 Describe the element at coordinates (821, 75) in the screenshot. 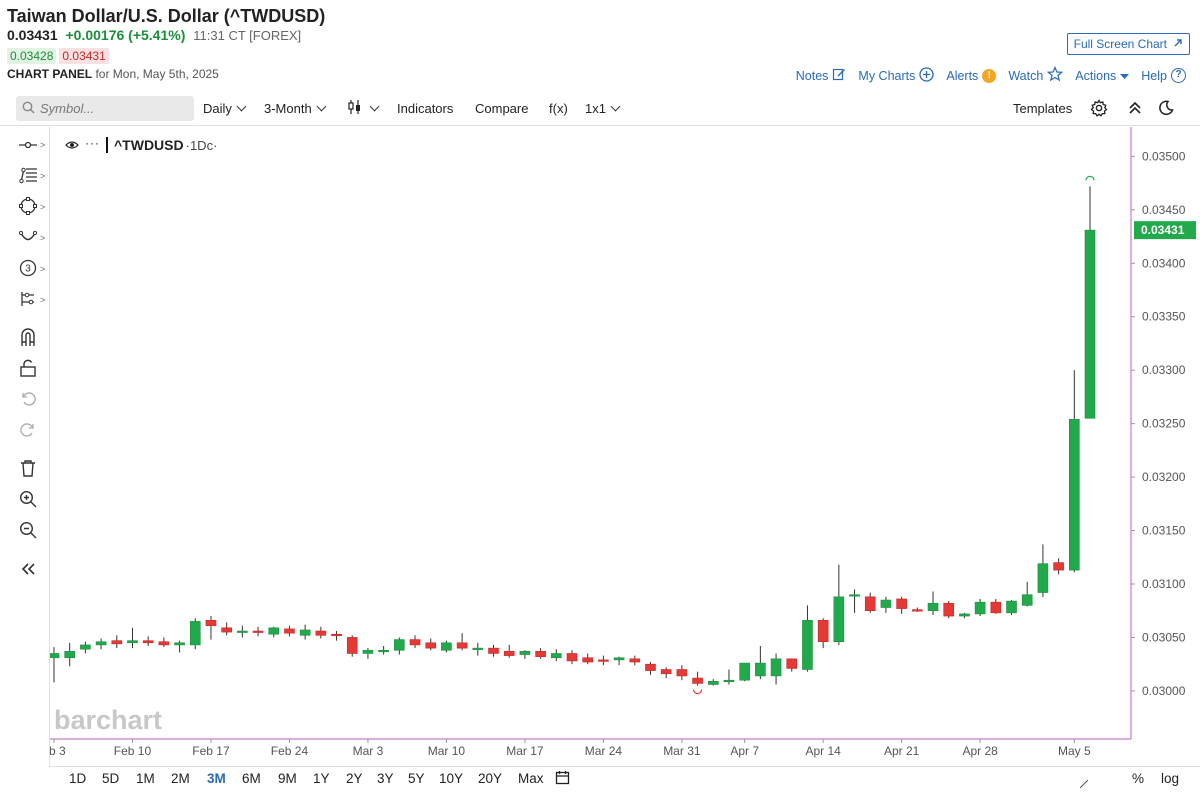

I see `notes-link: Notes` at that location.